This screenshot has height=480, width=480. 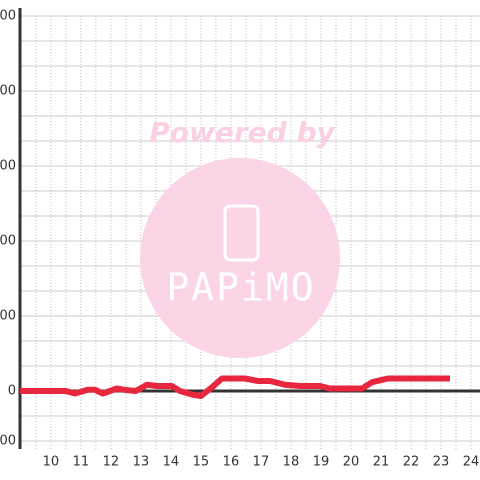 What do you see at coordinates (240, 288) in the screenshot?
I see `watermark-logo: PAPiMO` at bounding box center [240, 288].